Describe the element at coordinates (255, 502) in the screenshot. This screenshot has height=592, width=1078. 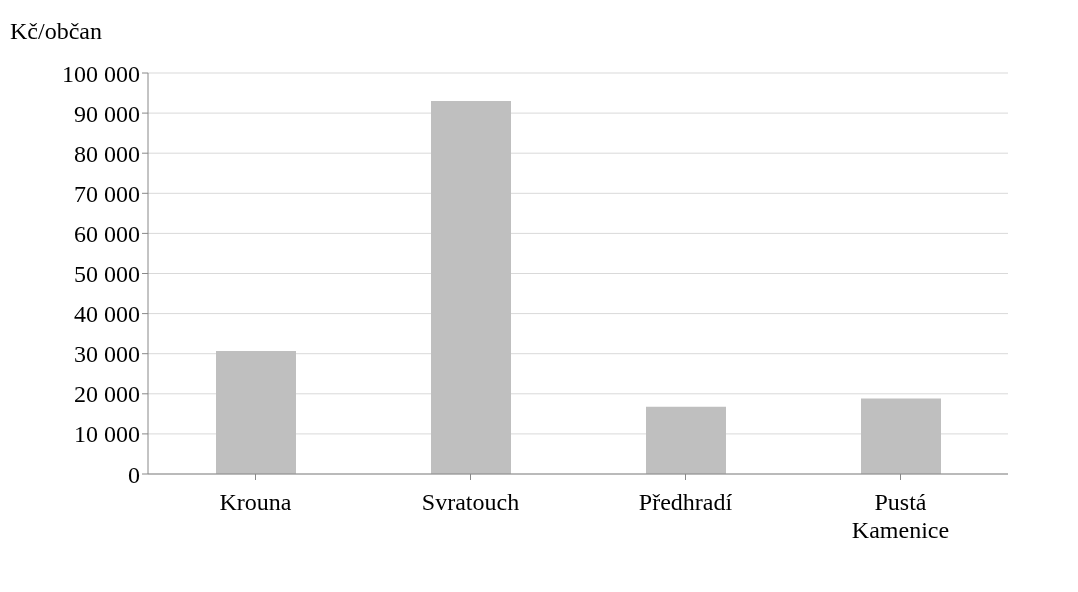
I see `x-tick-label: Krouna` at that location.